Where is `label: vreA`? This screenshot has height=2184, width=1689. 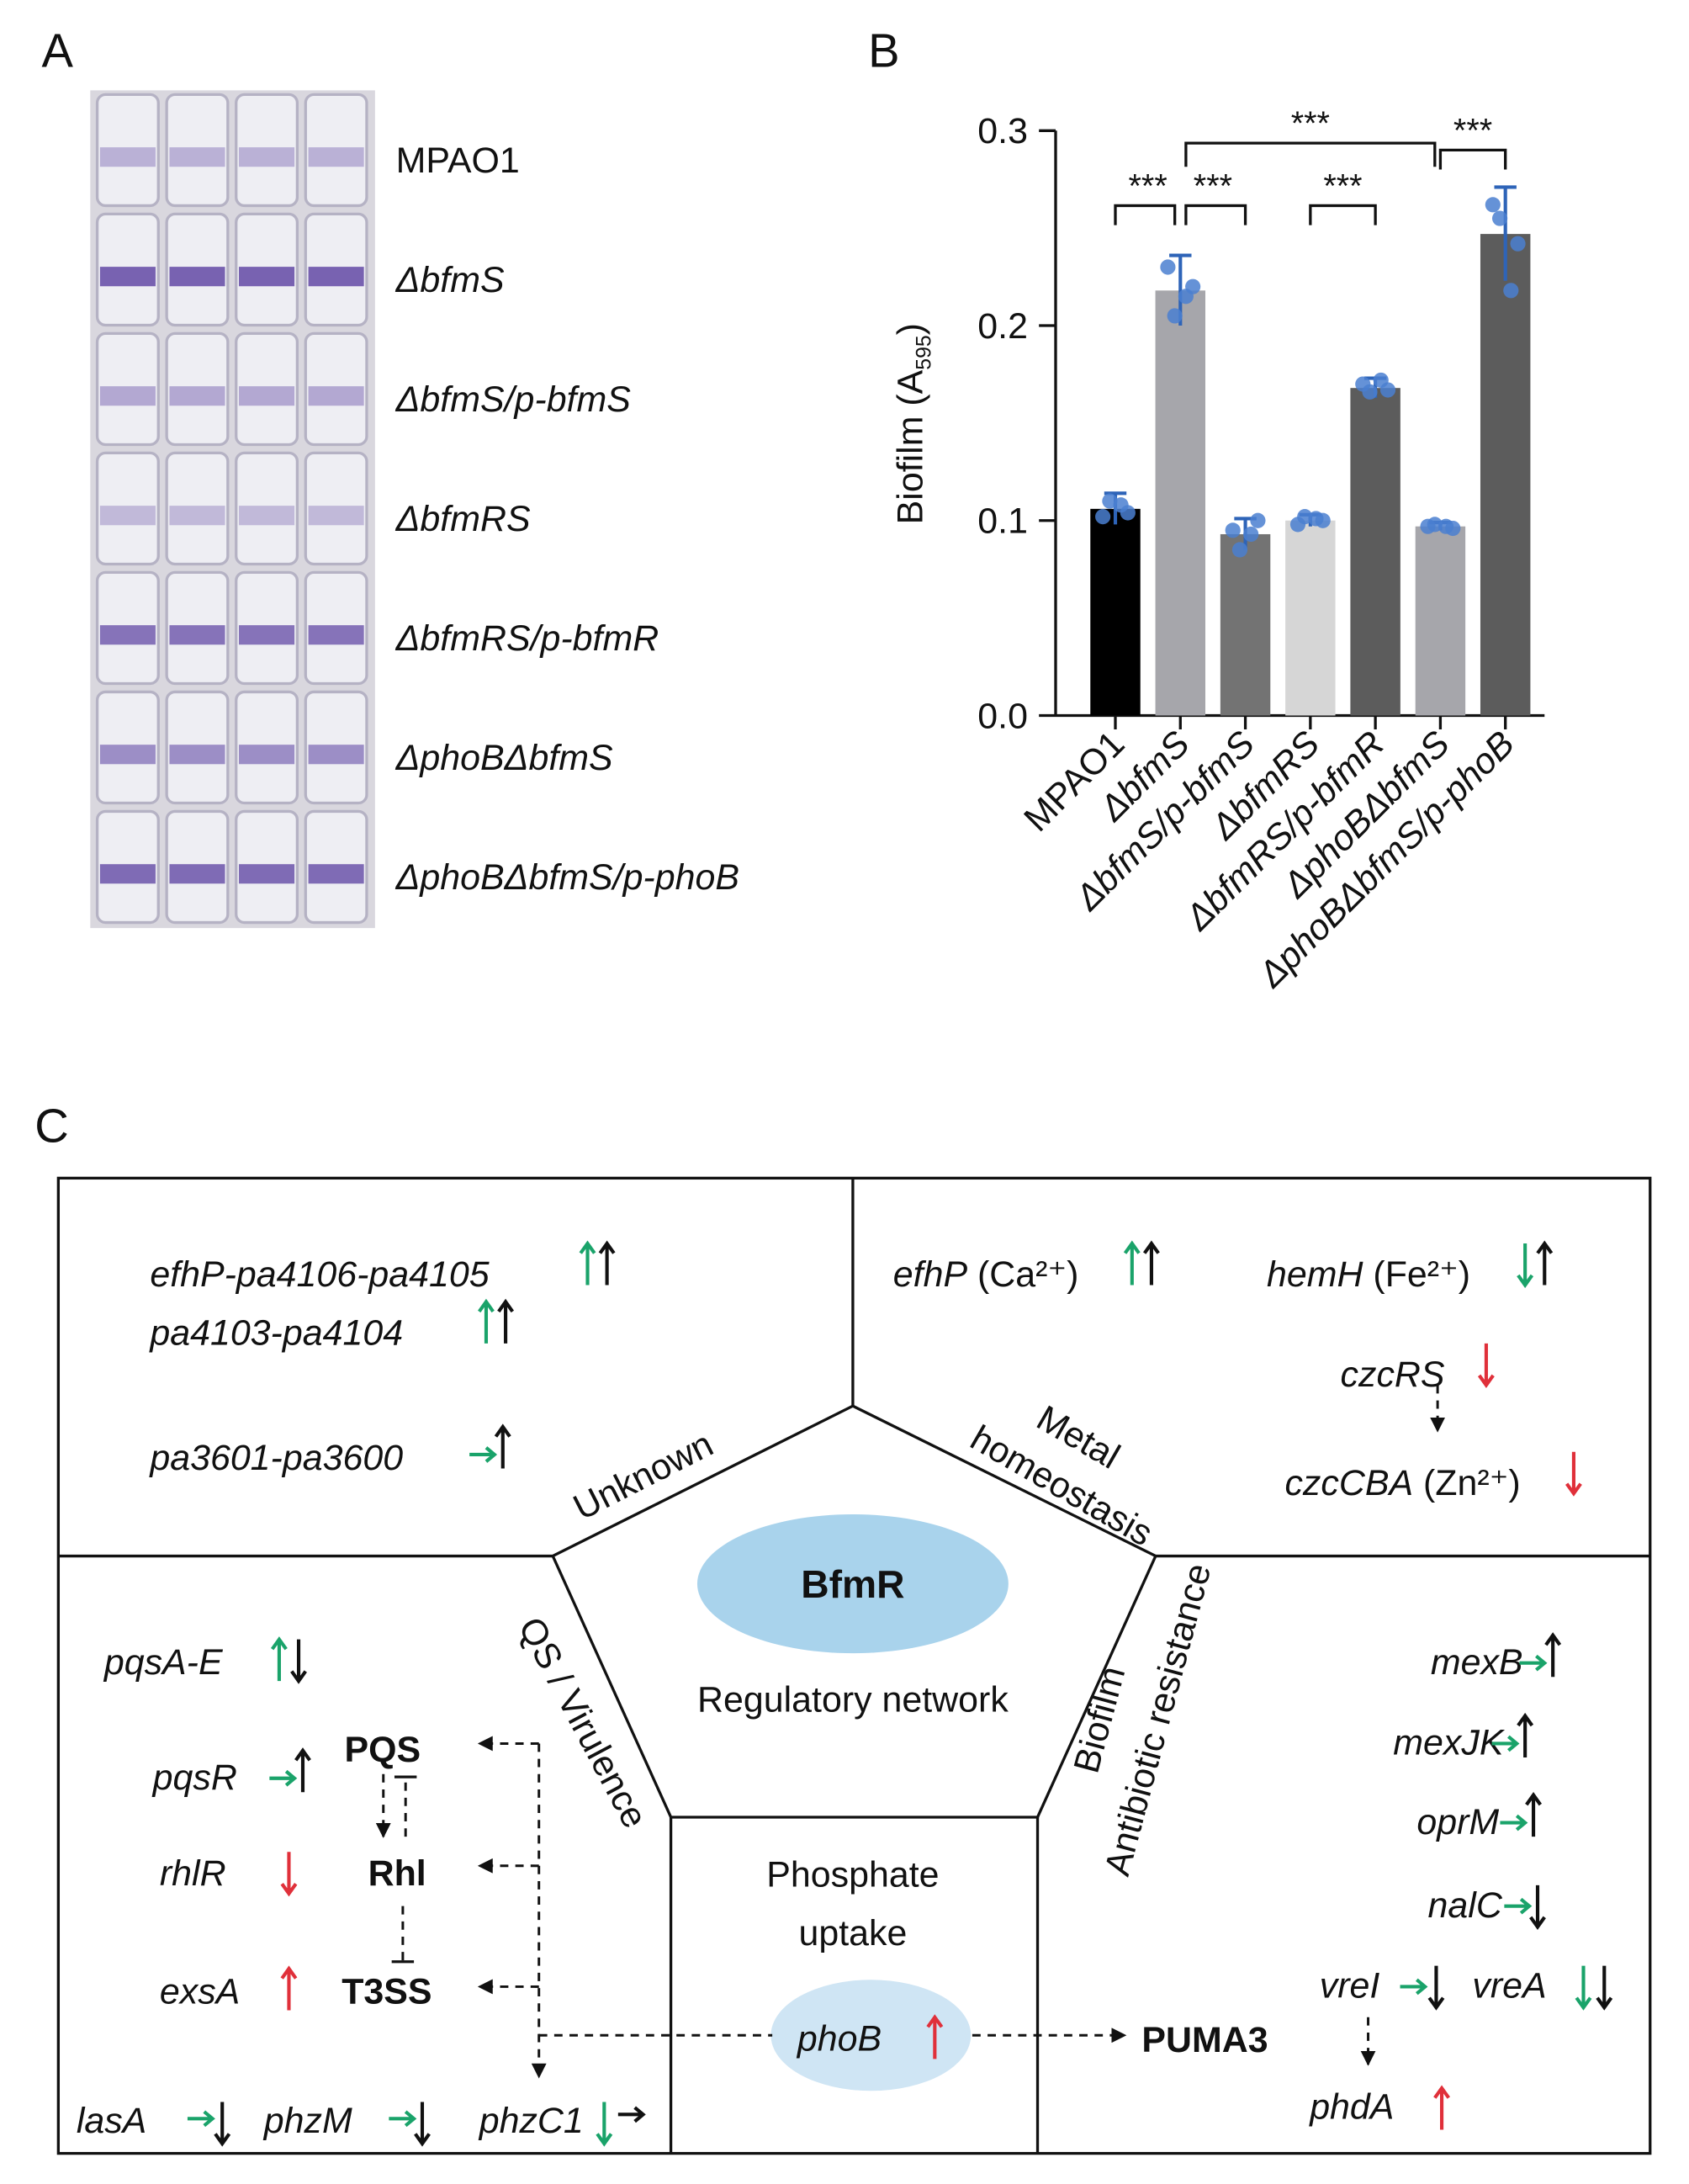 label: vreA is located at coordinates (1509, 1986).